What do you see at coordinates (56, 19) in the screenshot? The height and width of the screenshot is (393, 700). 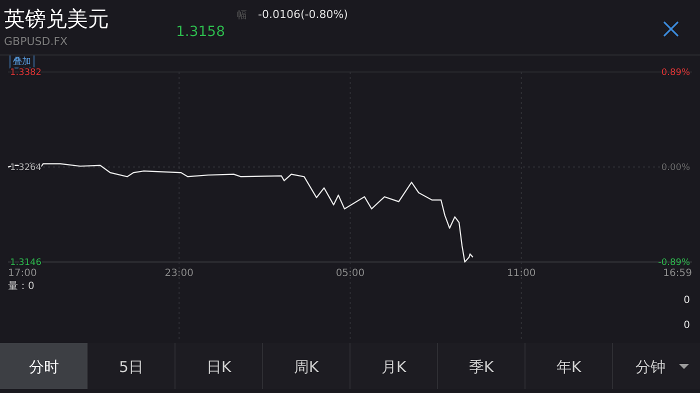 I see `chart-title: 英镑兑美元` at bounding box center [56, 19].